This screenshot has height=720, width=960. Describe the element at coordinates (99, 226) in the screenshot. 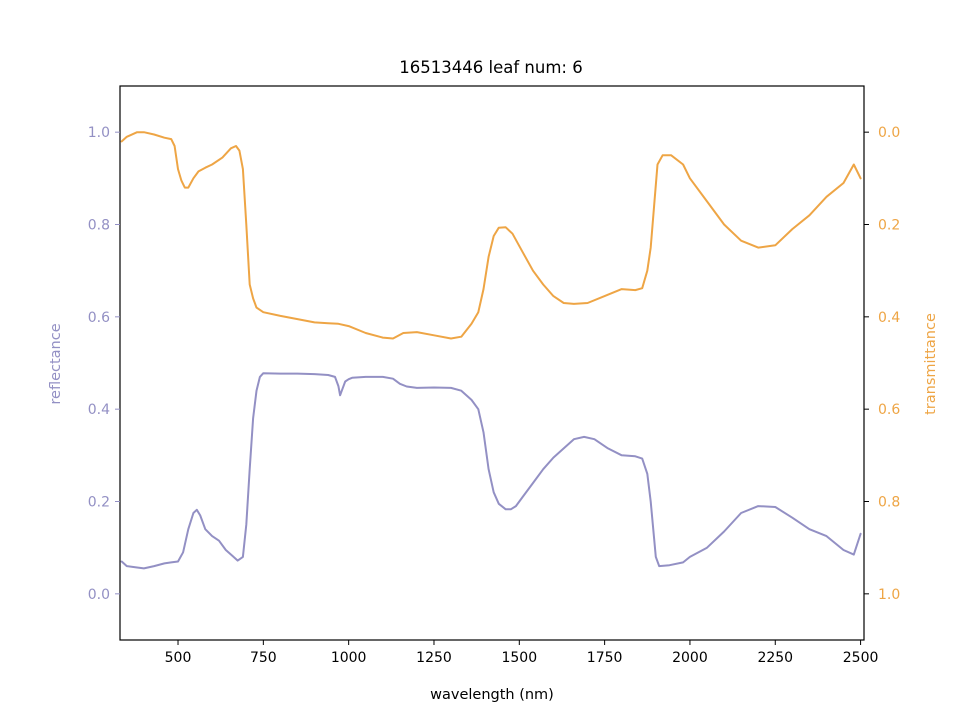

I see `y-left-tick-label: 0.8` at that location.